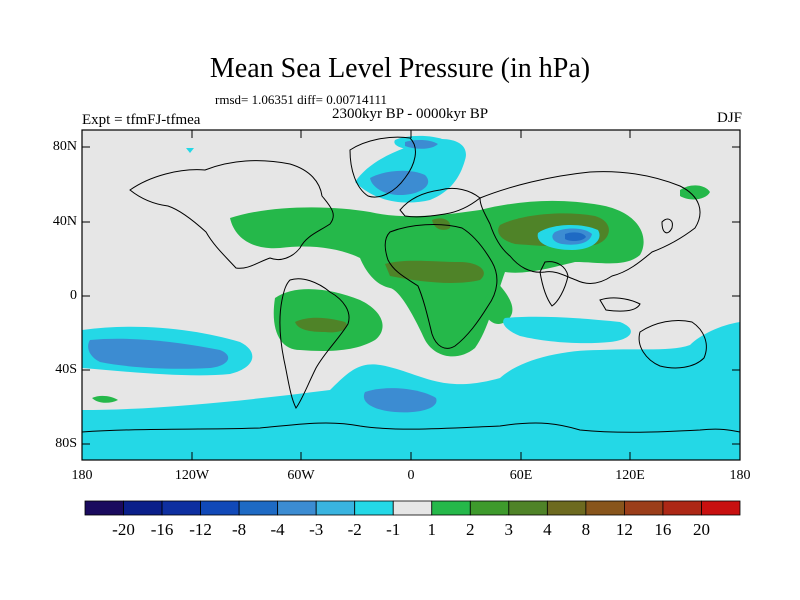 The image size is (800, 600). What do you see at coordinates (400, 68) in the screenshot?
I see `map-title: Mean Sea Level Pressure (in hPa)` at bounding box center [400, 68].